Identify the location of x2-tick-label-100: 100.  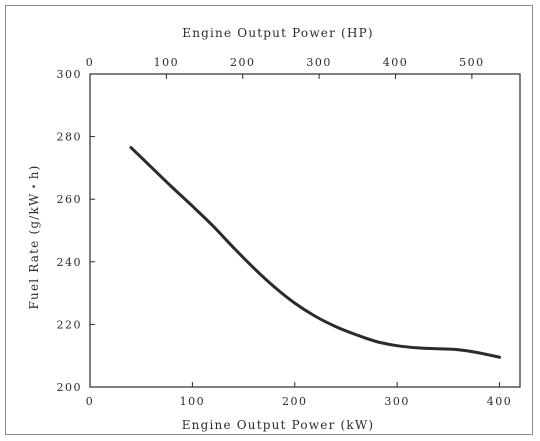
(167, 62).